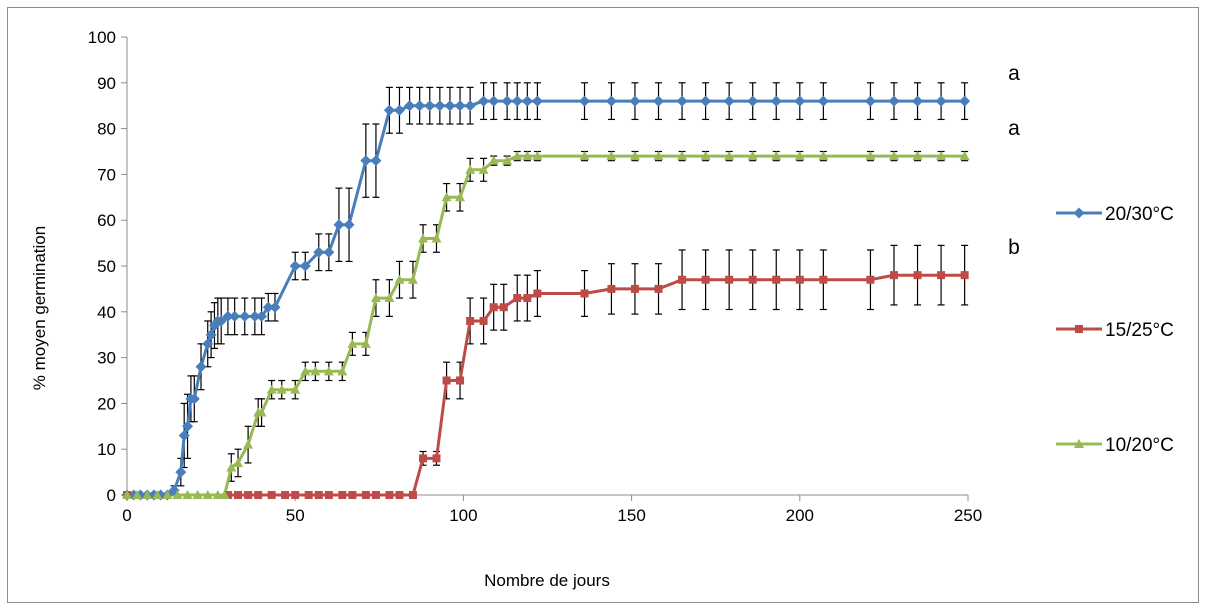  I want to click on x-tick-label: 100, so click(463, 515).